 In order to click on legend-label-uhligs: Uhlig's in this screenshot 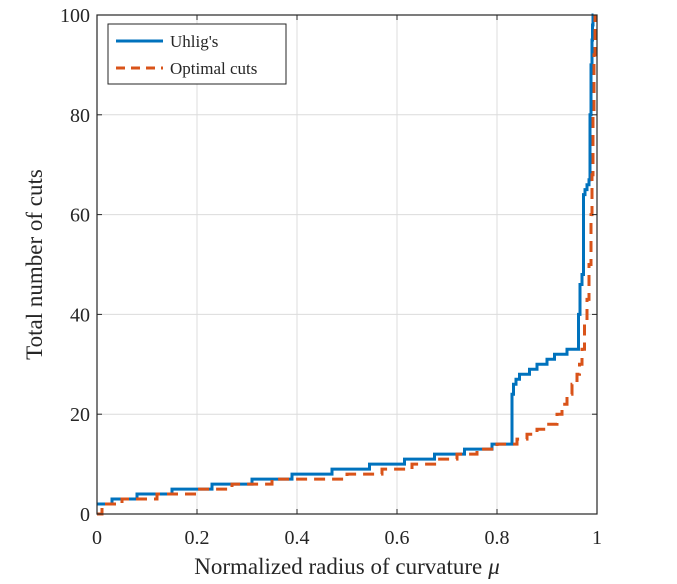, I will do `click(194, 41)`.